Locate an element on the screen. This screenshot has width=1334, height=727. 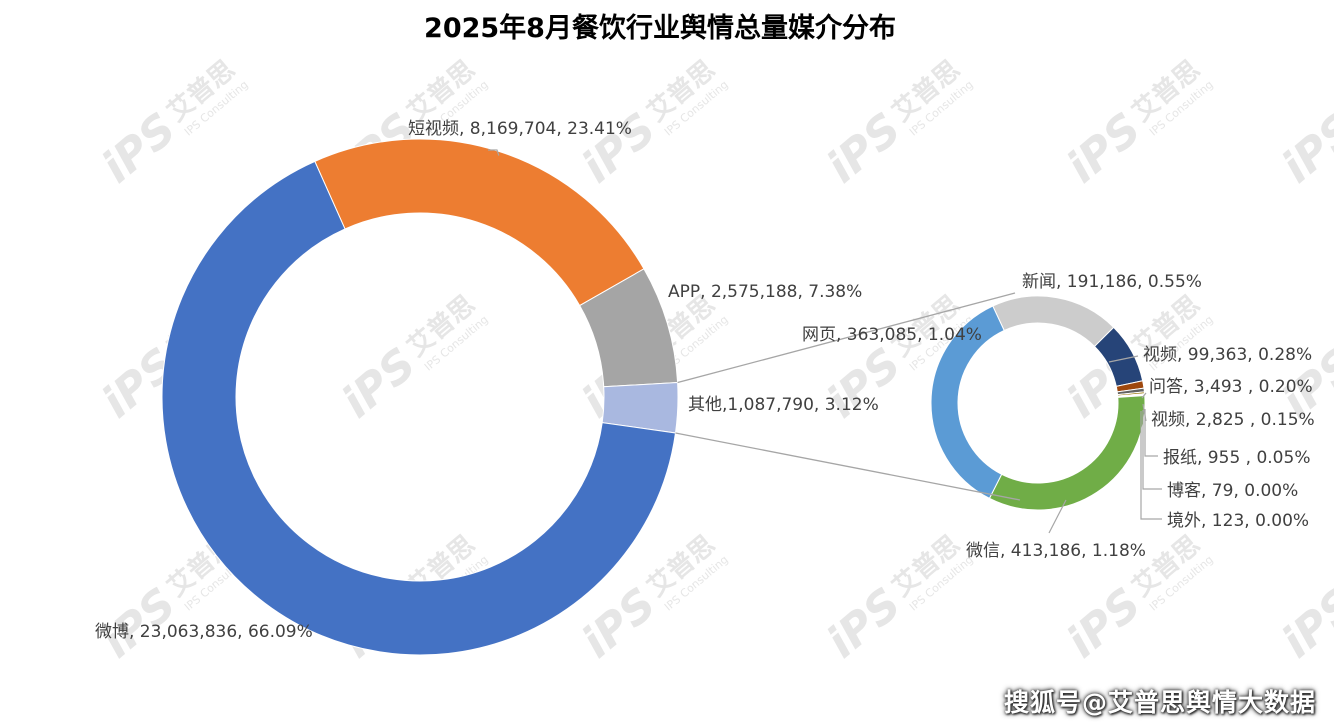
data-label: 短视频, 8,169,704, 23.41% is located at coordinates (520, 129).